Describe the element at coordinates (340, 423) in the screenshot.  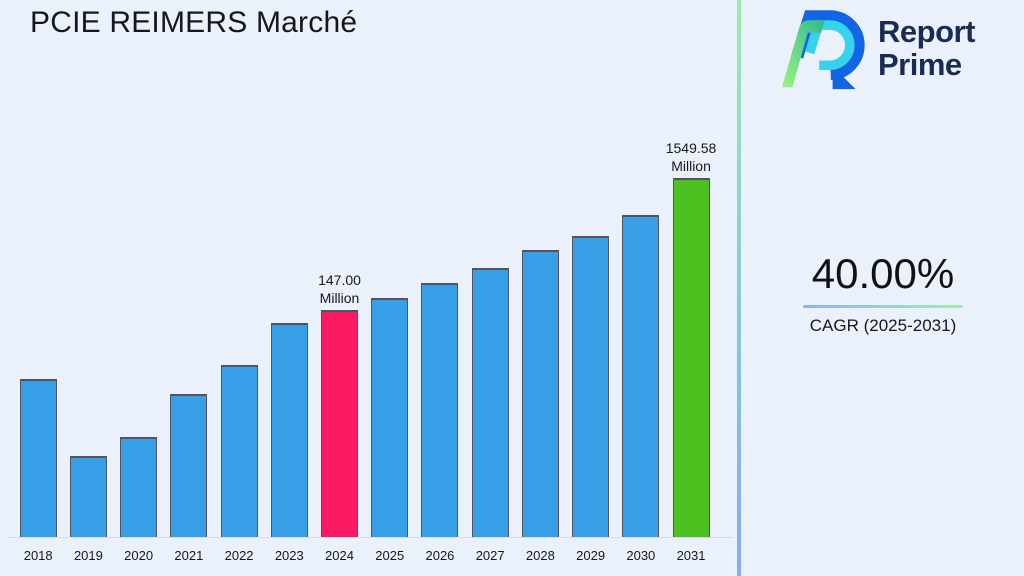
I see `bar-2024` at that location.